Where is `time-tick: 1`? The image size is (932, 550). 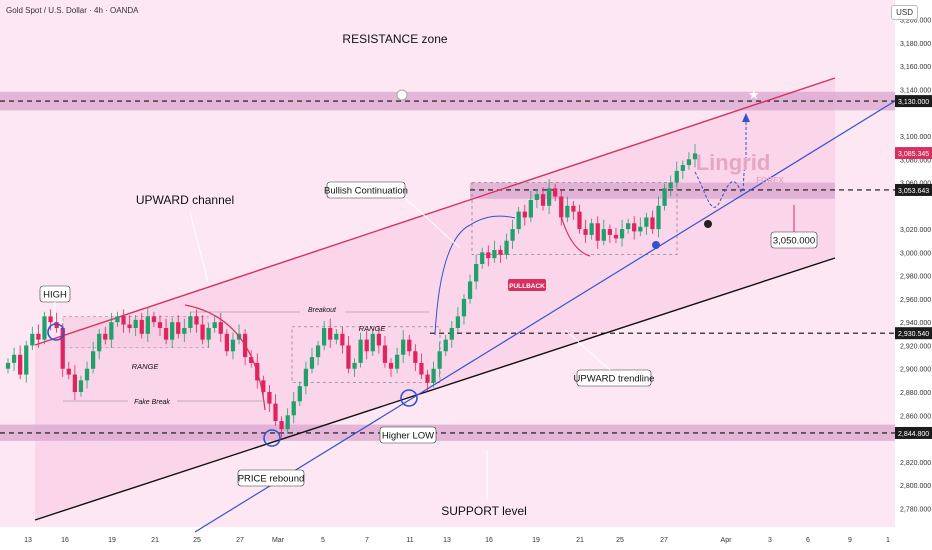 time-tick: 1 is located at coordinates (888, 540).